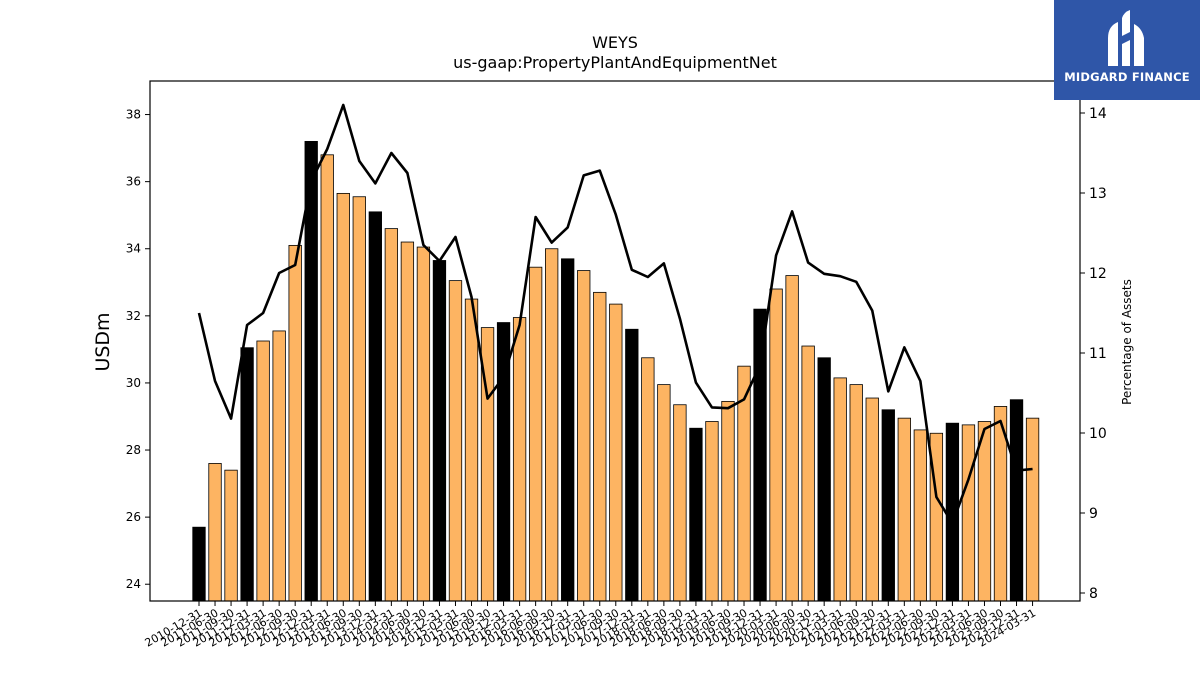 The image size is (1200, 675). I want to click on right-axis: 8 9 10 11 12 13 14, so click(1093, 354).